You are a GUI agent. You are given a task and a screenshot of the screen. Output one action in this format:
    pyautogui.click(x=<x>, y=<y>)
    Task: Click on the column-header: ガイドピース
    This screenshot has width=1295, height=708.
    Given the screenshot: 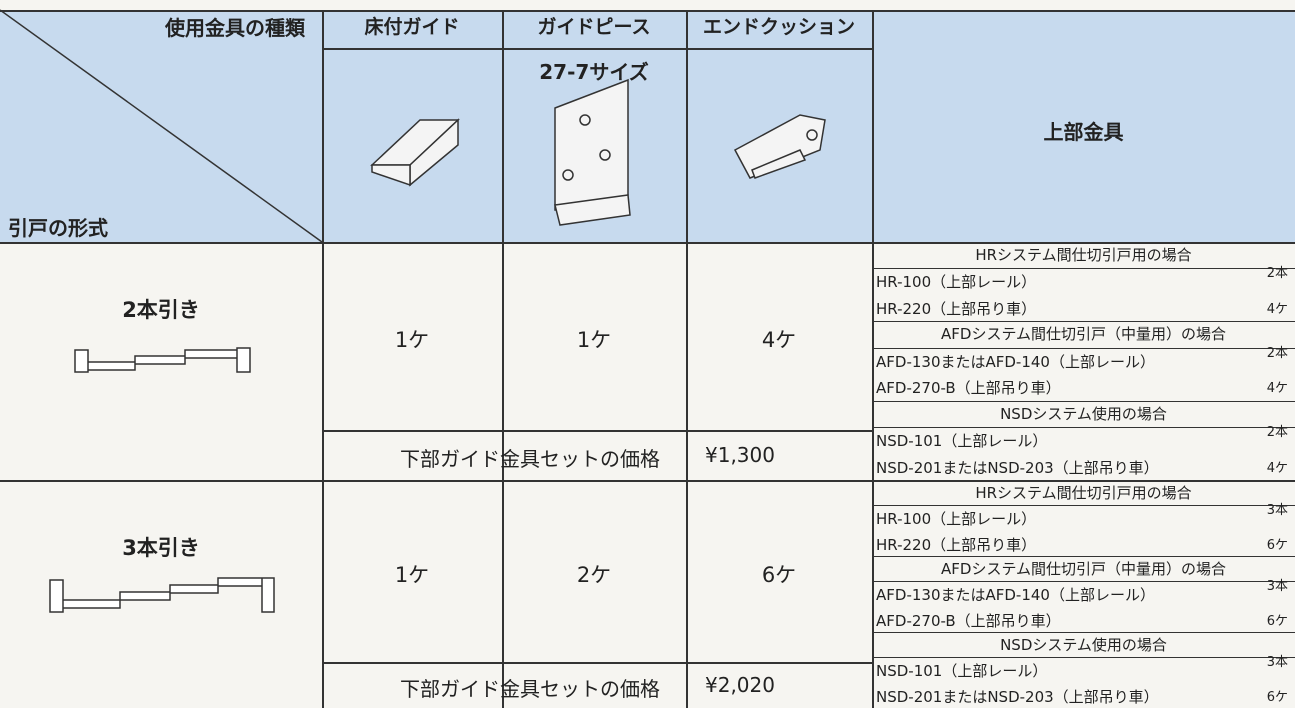 What is the action you would take?
    pyautogui.click(x=594, y=27)
    